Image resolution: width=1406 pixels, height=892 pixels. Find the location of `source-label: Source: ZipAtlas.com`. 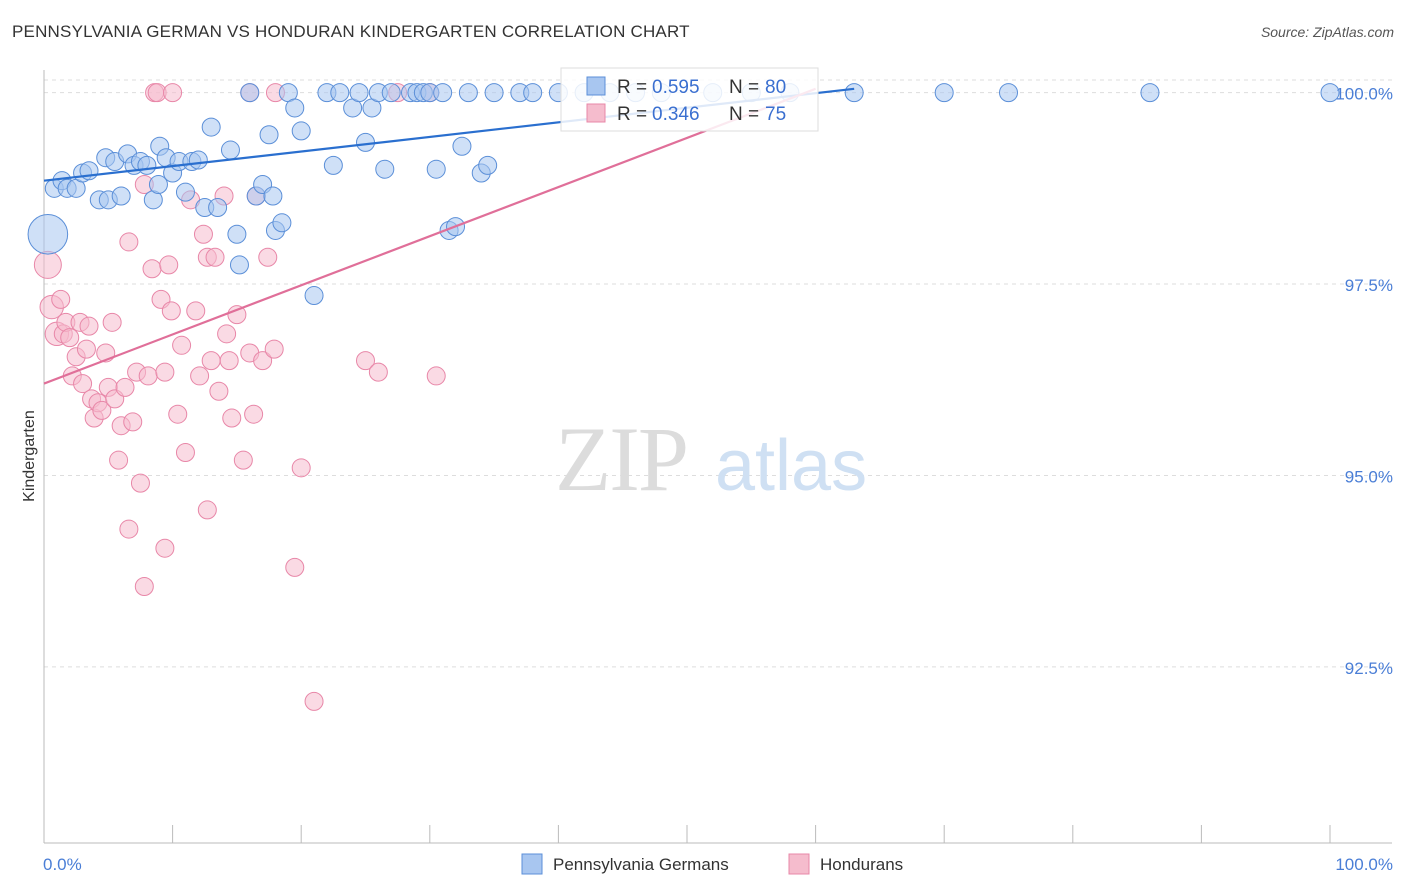

source-label: Source: ZipAtlas.com is located at coordinates (1327, 32).